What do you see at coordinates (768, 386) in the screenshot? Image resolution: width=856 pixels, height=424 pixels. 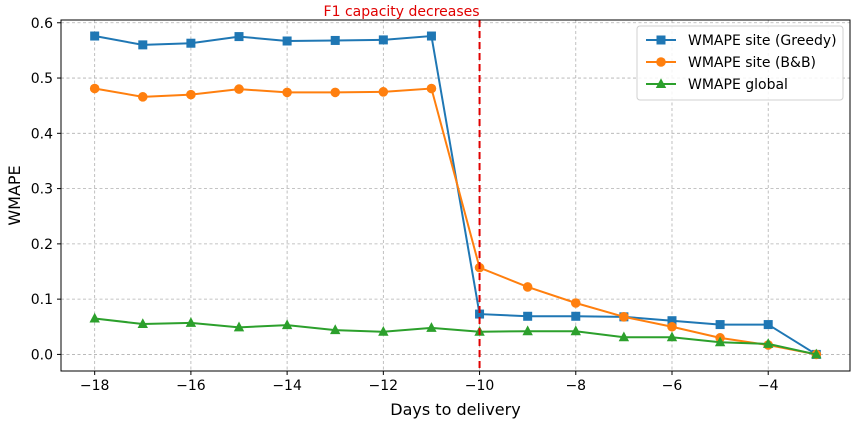 I see `x-tick-label: −4` at bounding box center [768, 386].